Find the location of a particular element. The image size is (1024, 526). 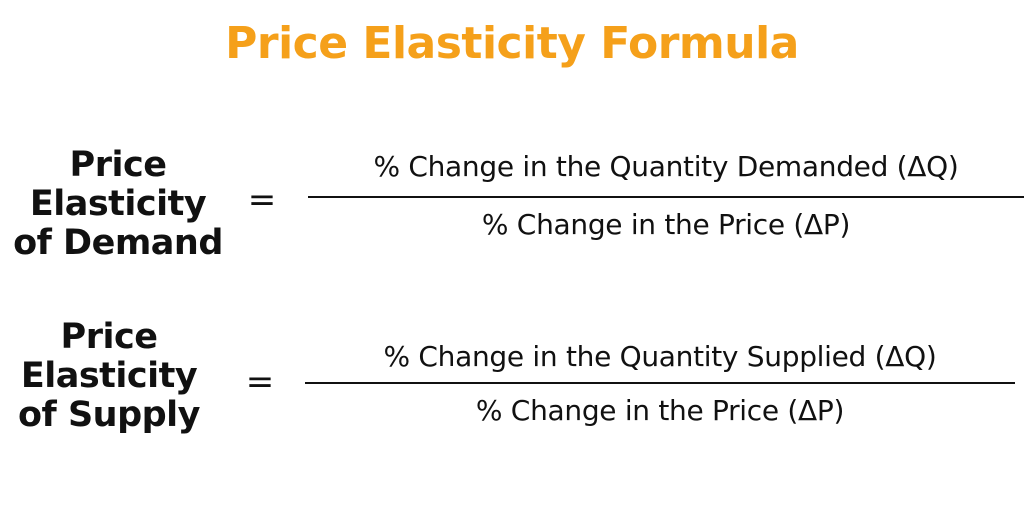

supply-term-line-3: of Supply is located at coordinates (109, 415).